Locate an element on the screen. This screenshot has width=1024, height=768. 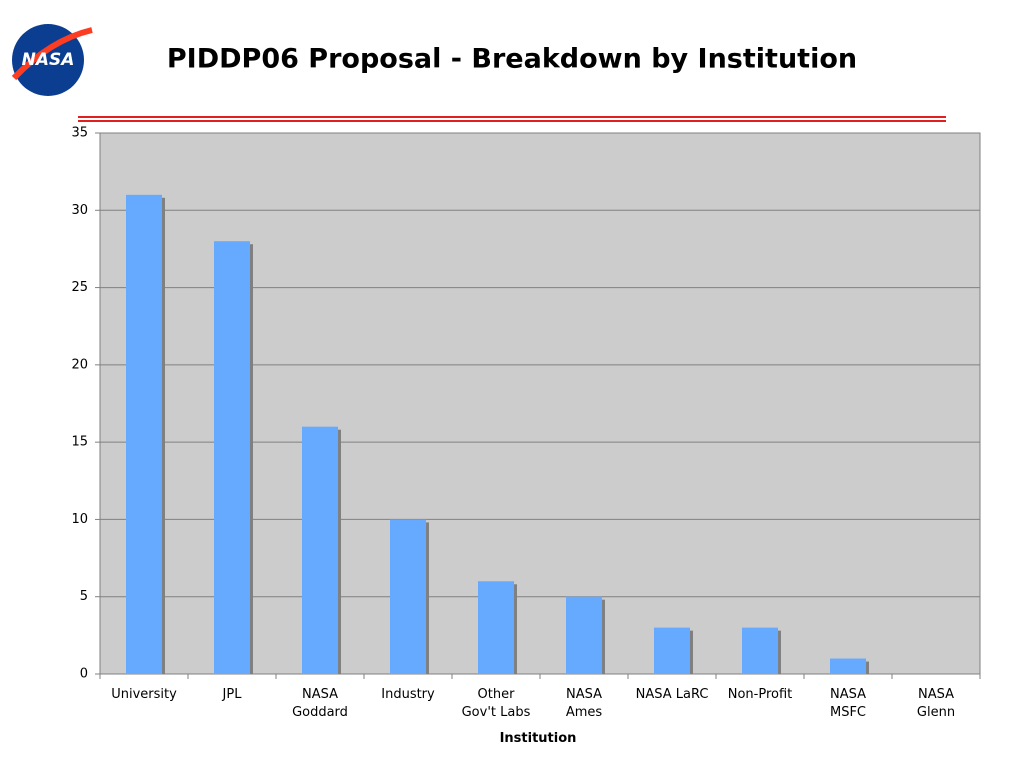
x-tick-label: JPL is located at coordinates (232, 694).